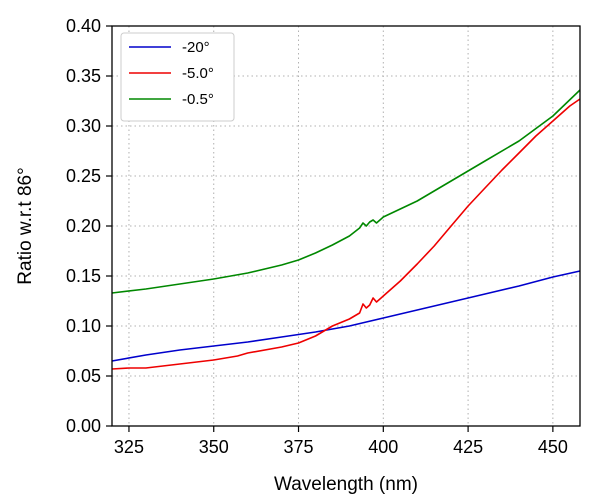  What do you see at coordinates (129, 447) in the screenshot?
I see `x-tick-label: 325` at bounding box center [129, 447].